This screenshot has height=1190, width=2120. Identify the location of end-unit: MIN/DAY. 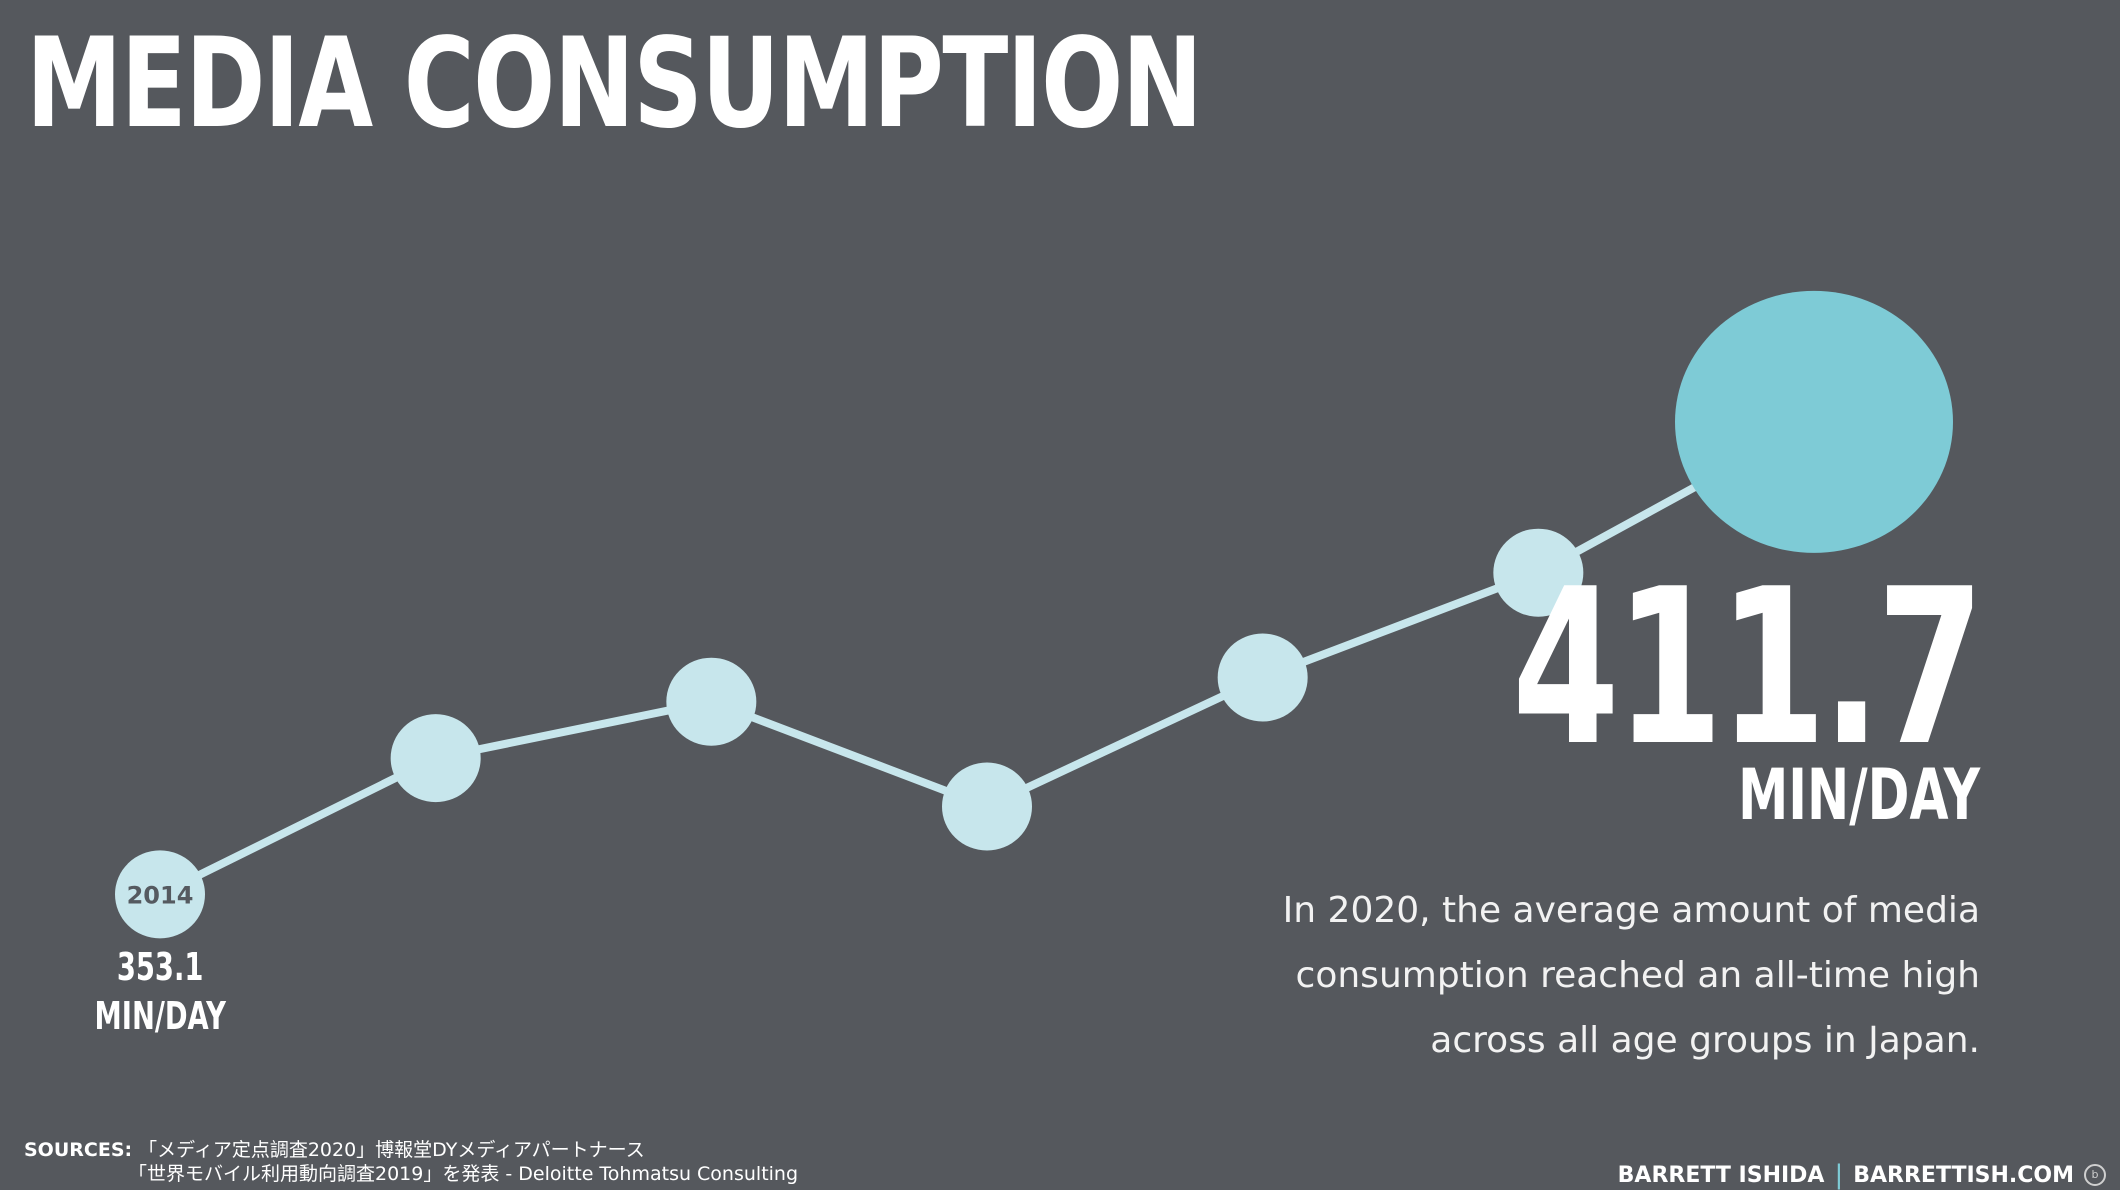
(1858, 795).